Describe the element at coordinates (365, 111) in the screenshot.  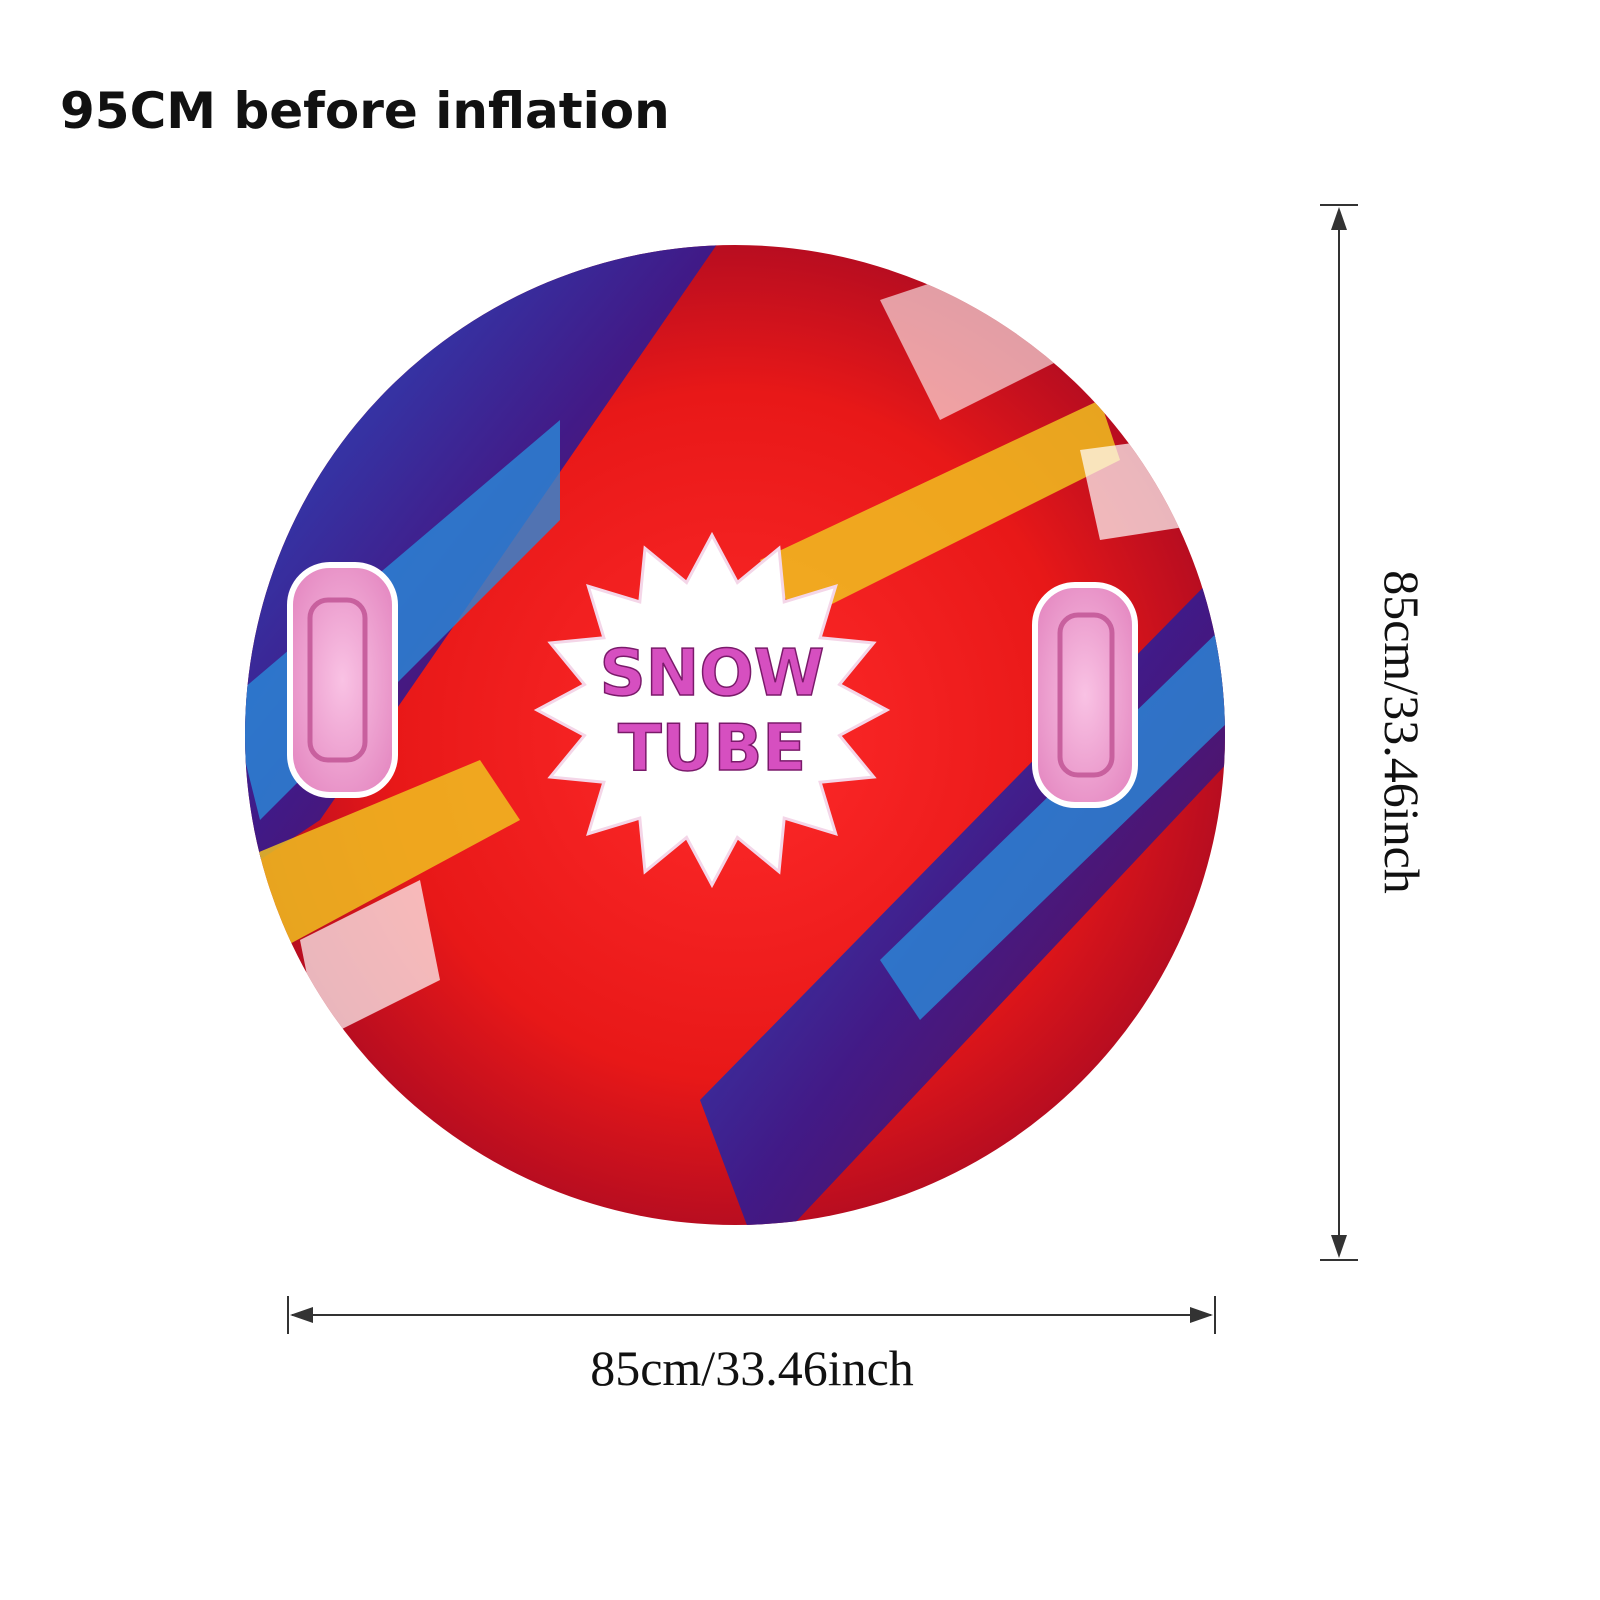
I see `title: 95CM before inflation` at that location.